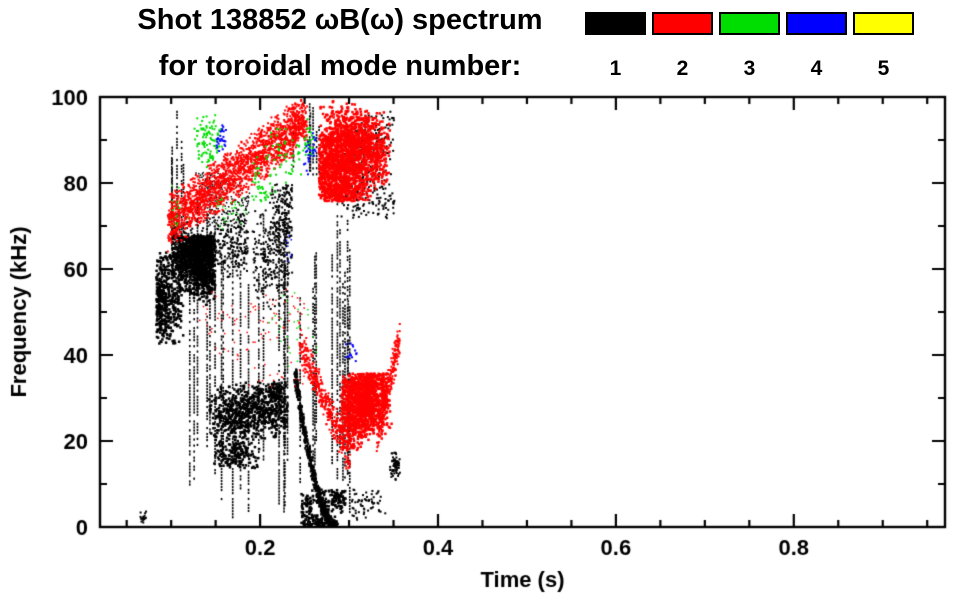 The width and height of the screenshot is (963, 615). What do you see at coordinates (682, 46) in the screenshot?
I see `legend-item-n2: 2` at bounding box center [682, 46].